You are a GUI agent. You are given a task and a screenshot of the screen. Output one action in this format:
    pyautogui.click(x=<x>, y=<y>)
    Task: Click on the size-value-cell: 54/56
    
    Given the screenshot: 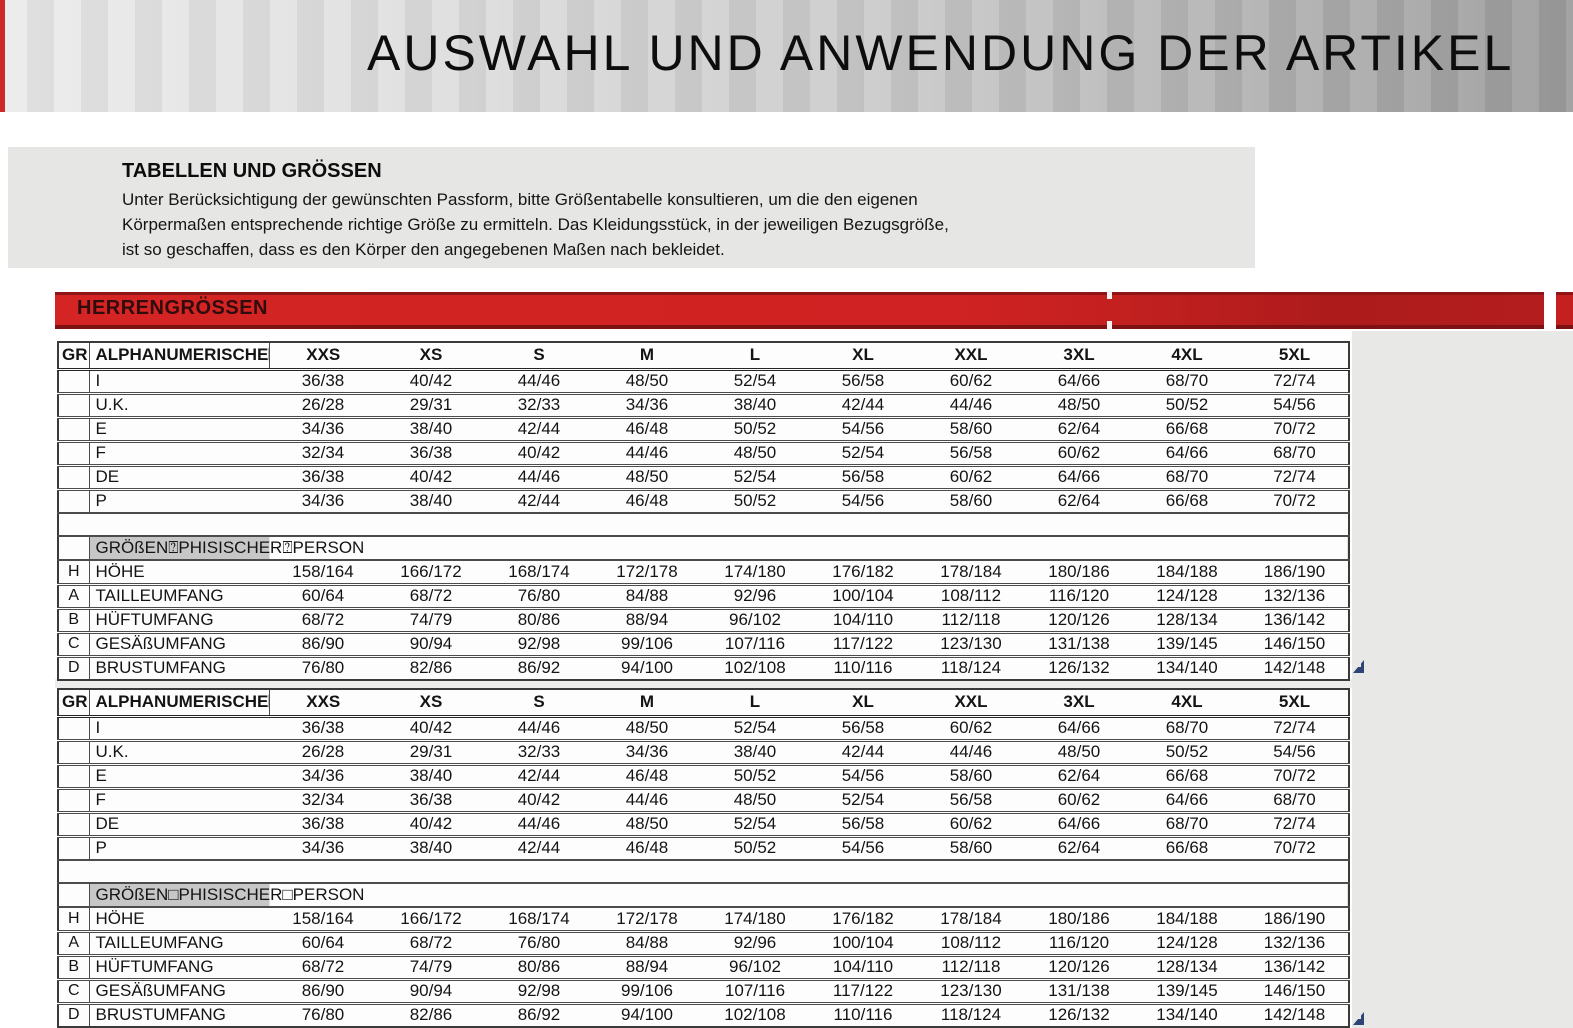 What is the action you would take?
    pyautogui.click(x=863, y=777)
    